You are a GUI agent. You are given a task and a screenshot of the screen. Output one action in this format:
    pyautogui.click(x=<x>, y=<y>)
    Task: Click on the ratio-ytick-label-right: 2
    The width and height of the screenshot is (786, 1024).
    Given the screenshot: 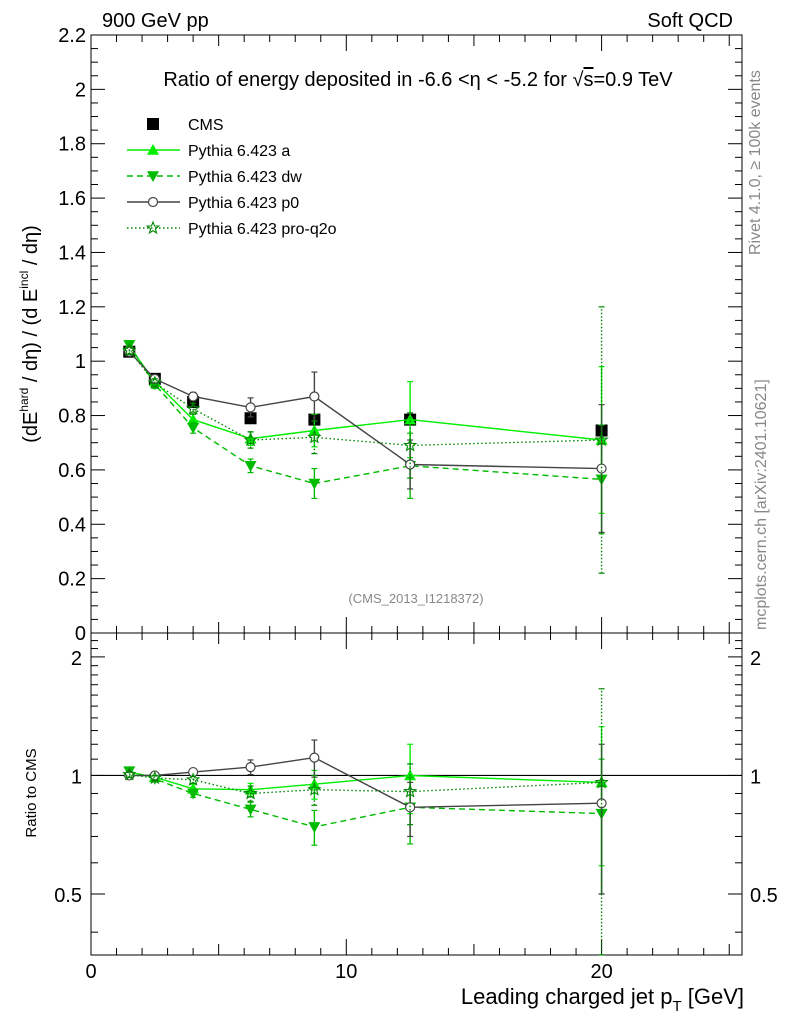 What is the action you would take?
    pyautogui.click(x=755, y=659)
    